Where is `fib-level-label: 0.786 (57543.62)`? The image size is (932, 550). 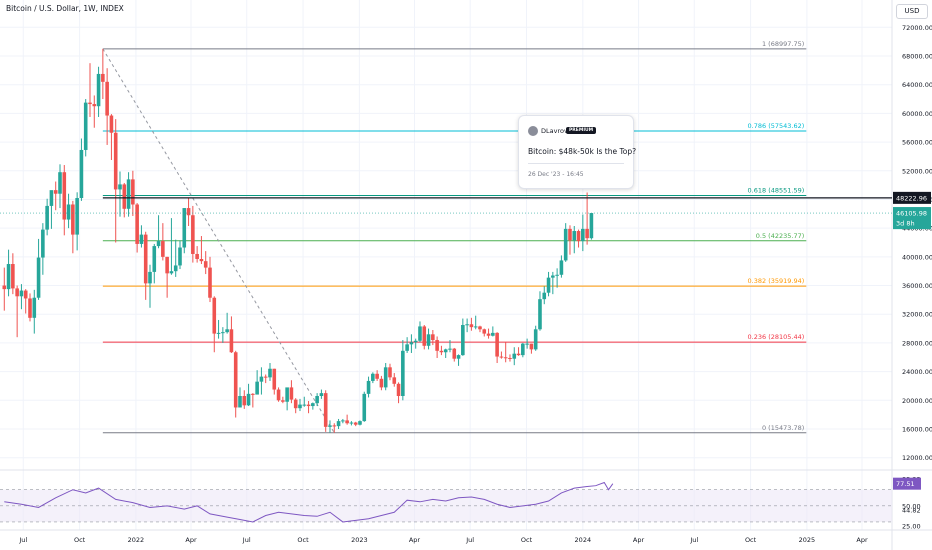 fib-level-label: 0.786 (57543.62) is located at coordinates (776, 126).